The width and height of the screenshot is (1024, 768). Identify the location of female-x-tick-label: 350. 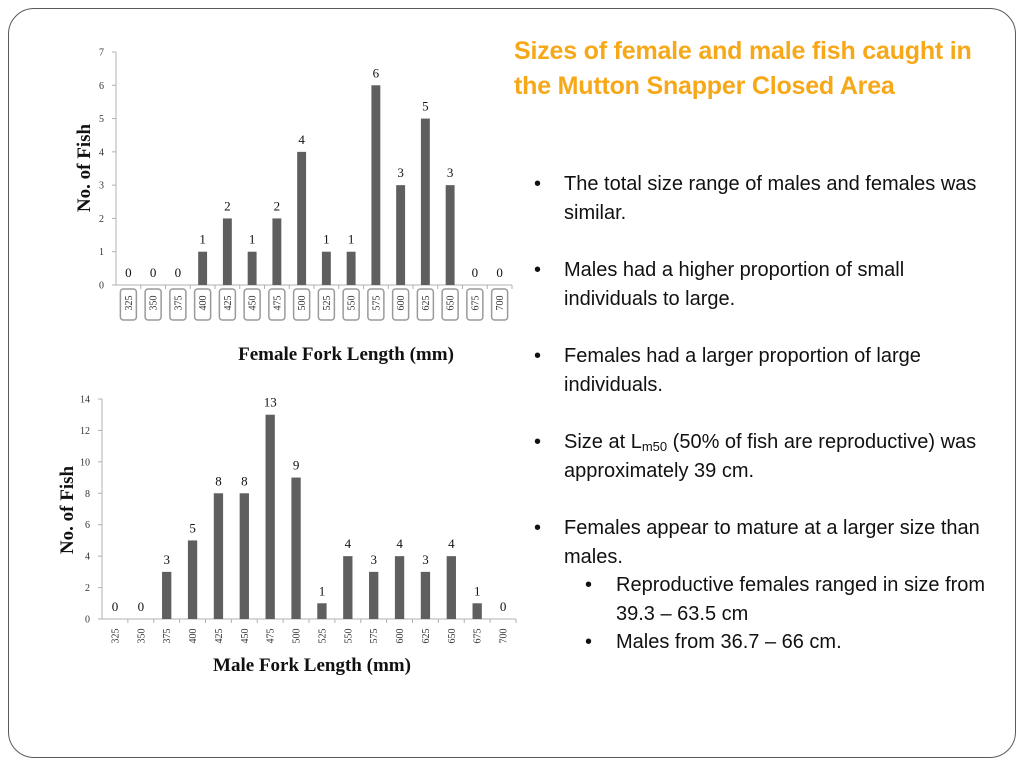
(154, 303).